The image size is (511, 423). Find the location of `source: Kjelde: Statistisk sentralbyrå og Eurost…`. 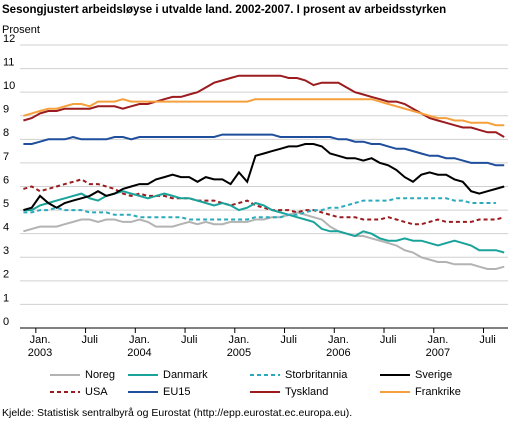

source: Kjelde: Statistisk sentralbyrå og Eurost… is located at coordinates (177, 413).